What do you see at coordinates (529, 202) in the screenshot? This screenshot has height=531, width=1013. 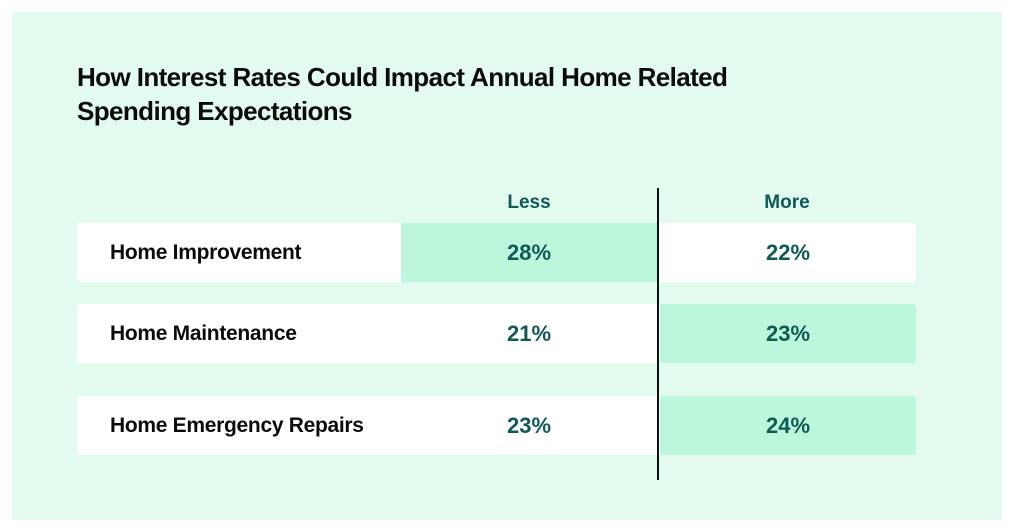 I see `column-header-less: Less` at bounding box center [529, 202].